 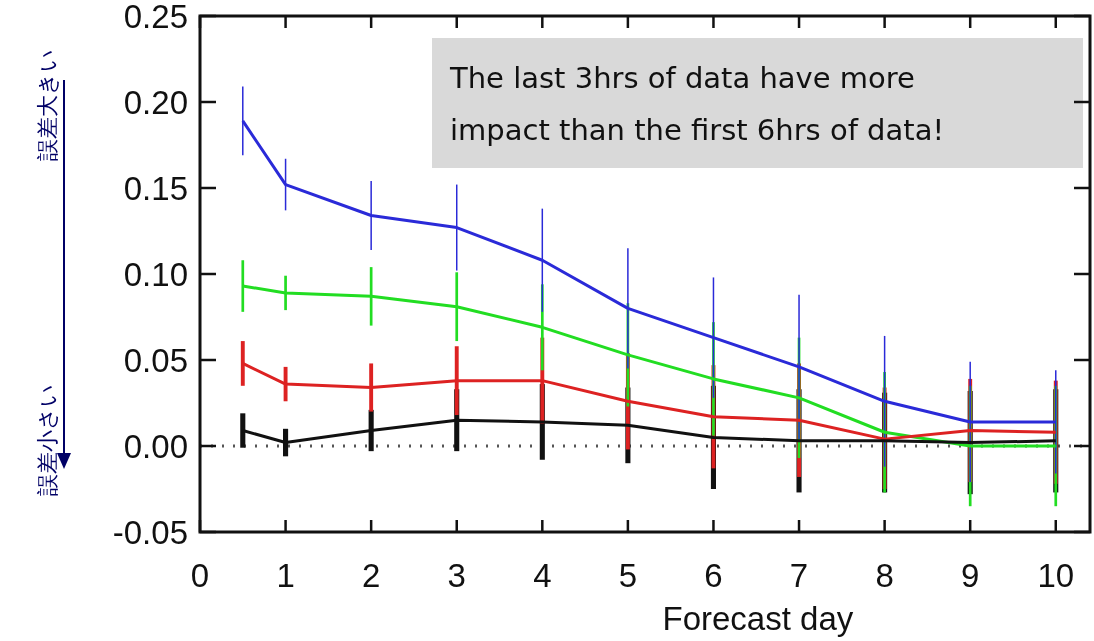 What do you see at coordinates (542, 575) in the screenshot?
I see `x-tick-label: 4` at bounding box center [542, 575].